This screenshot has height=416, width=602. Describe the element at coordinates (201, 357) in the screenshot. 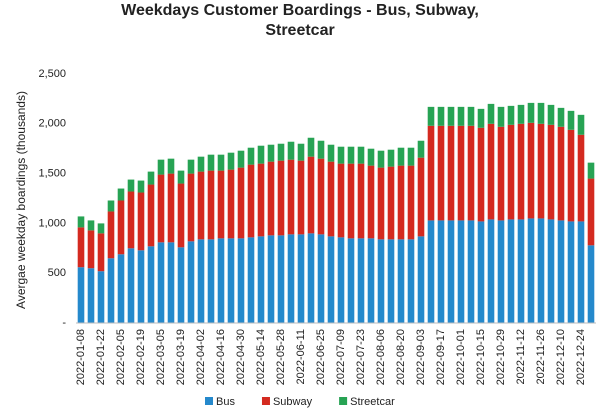

I see `x-tick-label: 2022-04-02` at that location.